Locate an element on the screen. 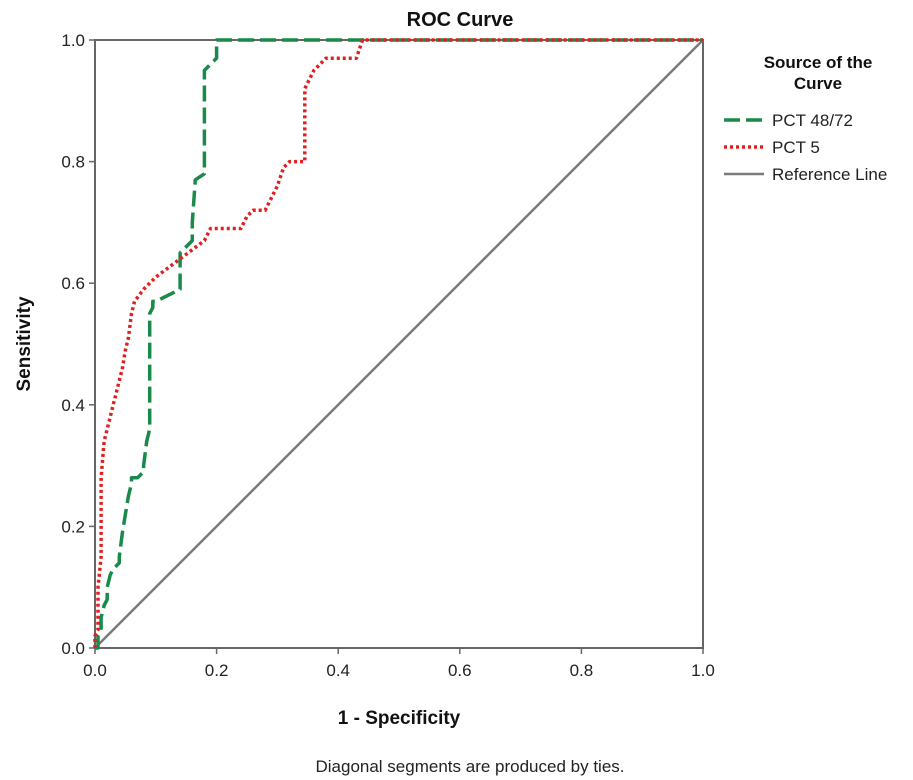  legend-label-reference-line: Reference Line is located at coordinates (829, 174).